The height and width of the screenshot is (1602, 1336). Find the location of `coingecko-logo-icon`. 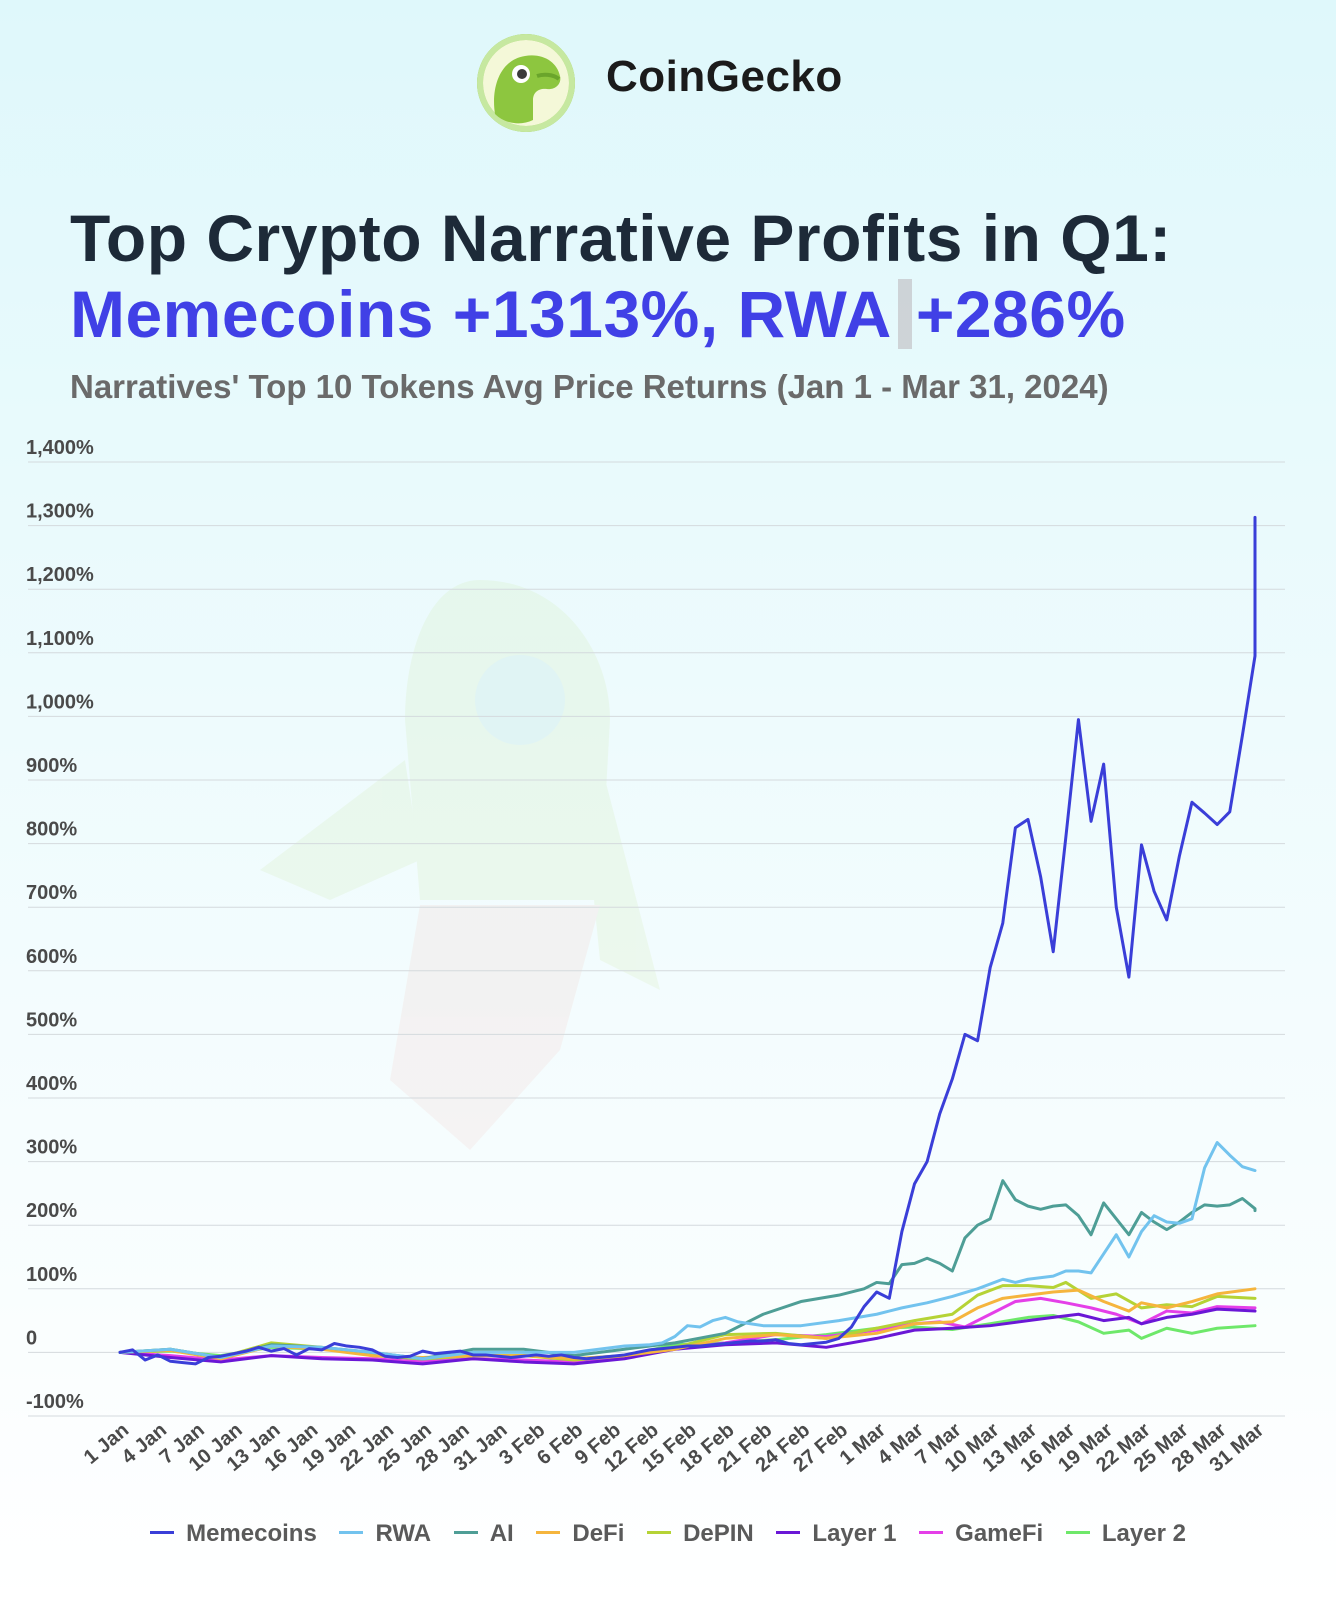

coingecko-logo-icon is located at coordinates (526, 83).